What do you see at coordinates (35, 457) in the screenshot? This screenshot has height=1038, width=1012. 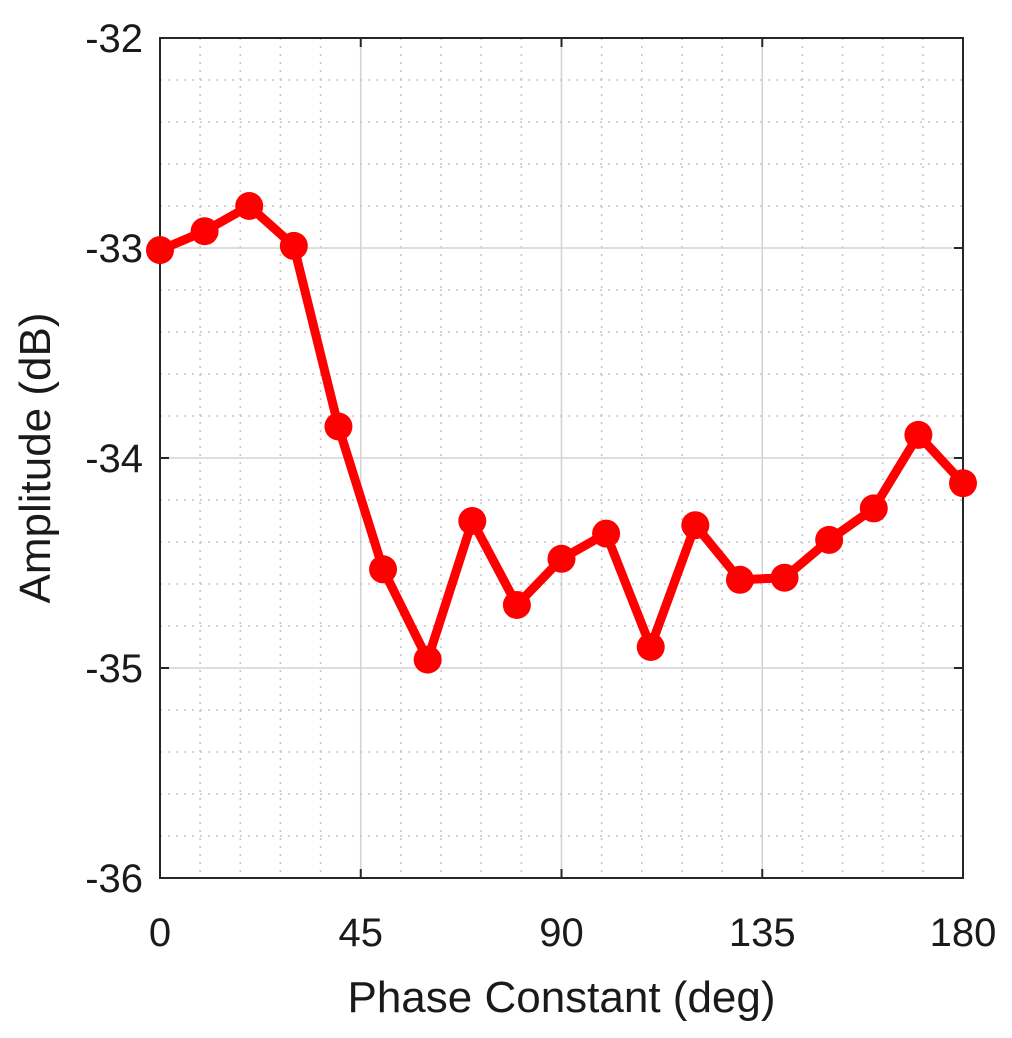 I see `y-axis-label: Amplitude (dB)` at bounding box center [35, 457].